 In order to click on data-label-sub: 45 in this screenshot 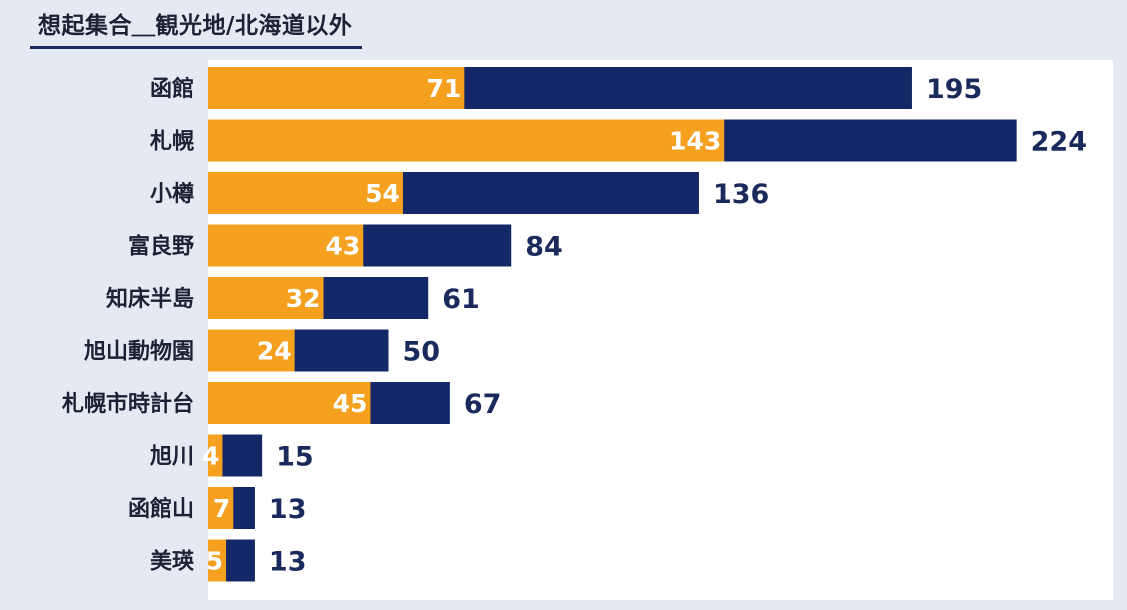, I will do `click(350, 403)`.